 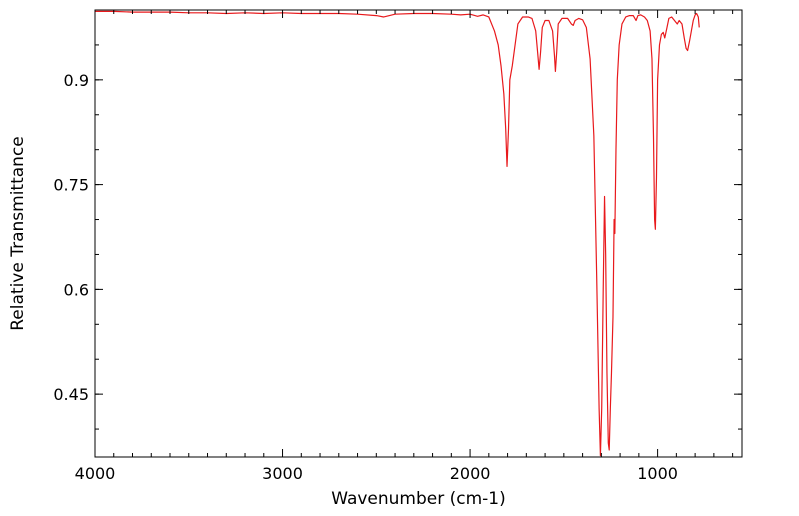 I want to click on y-tick-label: 0.6, so click(x=76, y=289).